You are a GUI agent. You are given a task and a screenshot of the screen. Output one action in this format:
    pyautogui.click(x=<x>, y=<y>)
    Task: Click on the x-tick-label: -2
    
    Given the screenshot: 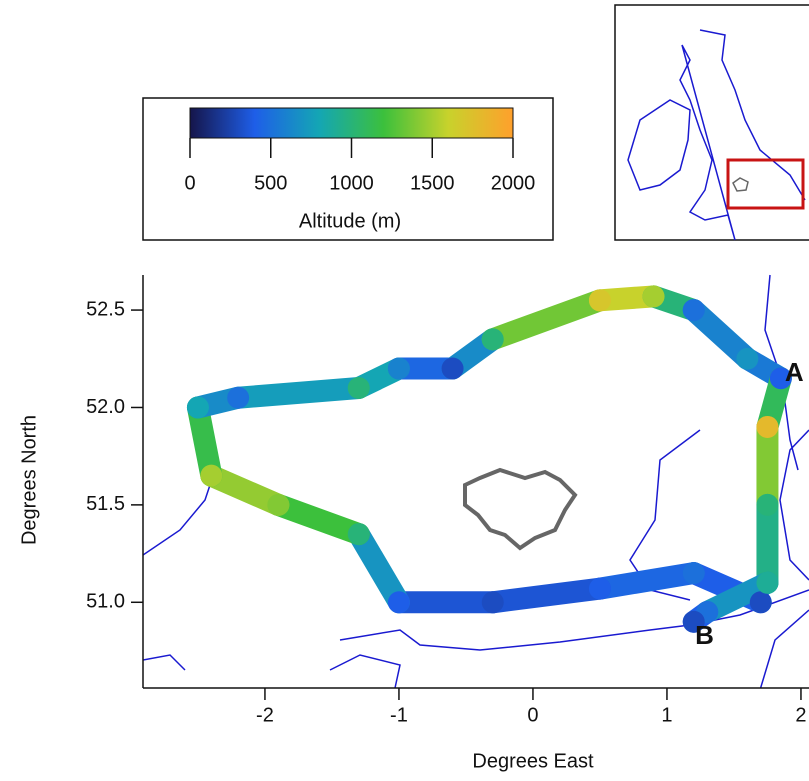 What is the action you would take?
    pyautogui.click(x=265, y=715)
    